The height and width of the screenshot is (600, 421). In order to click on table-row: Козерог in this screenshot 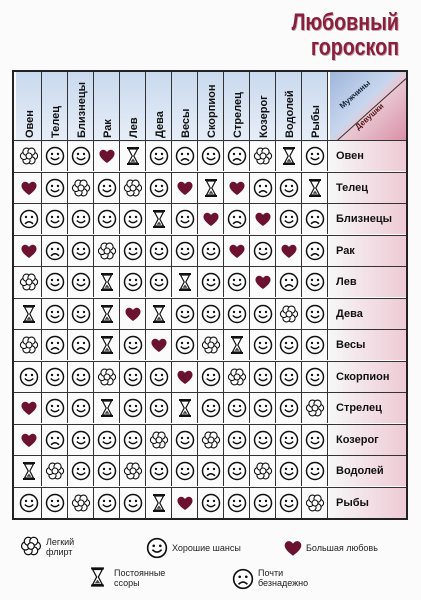, I will do `click(210, 439)`.